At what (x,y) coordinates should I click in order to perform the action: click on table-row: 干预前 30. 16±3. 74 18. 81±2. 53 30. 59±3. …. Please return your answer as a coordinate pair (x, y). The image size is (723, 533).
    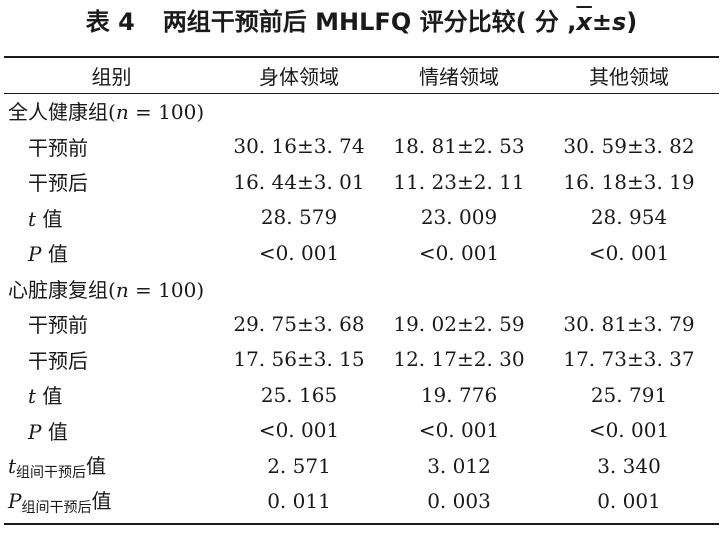
    Looking at the image, I should click on (361, 147).